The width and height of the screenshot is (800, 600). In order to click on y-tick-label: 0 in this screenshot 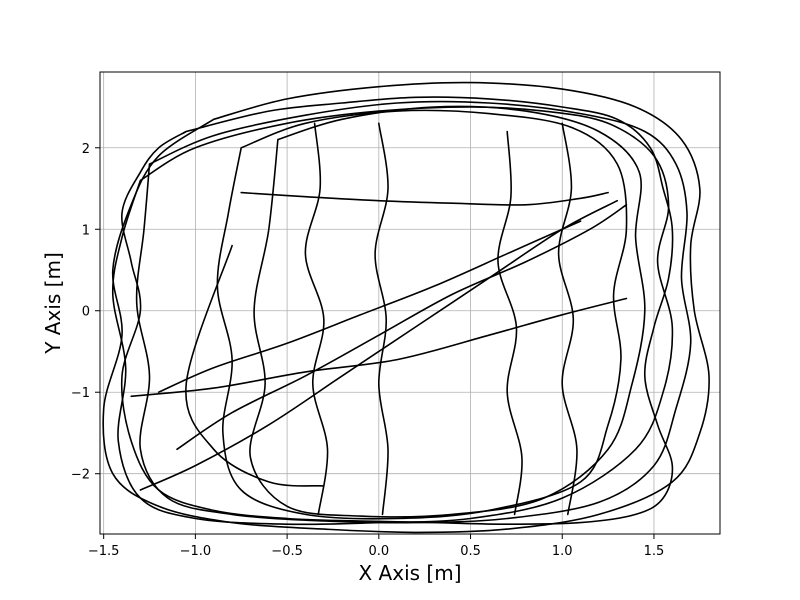, I will do `click(86, 312)`.